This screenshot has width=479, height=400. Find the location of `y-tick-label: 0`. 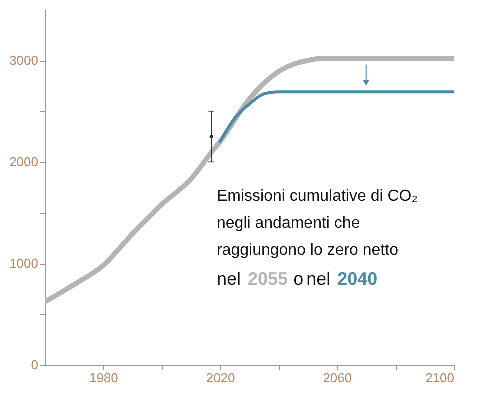

y-tick-label: 0 is located at coordinates (34, 365).